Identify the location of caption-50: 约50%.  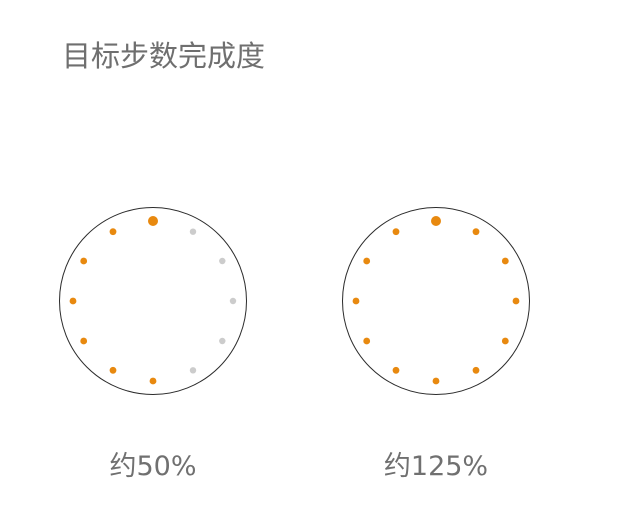
(153, 466).